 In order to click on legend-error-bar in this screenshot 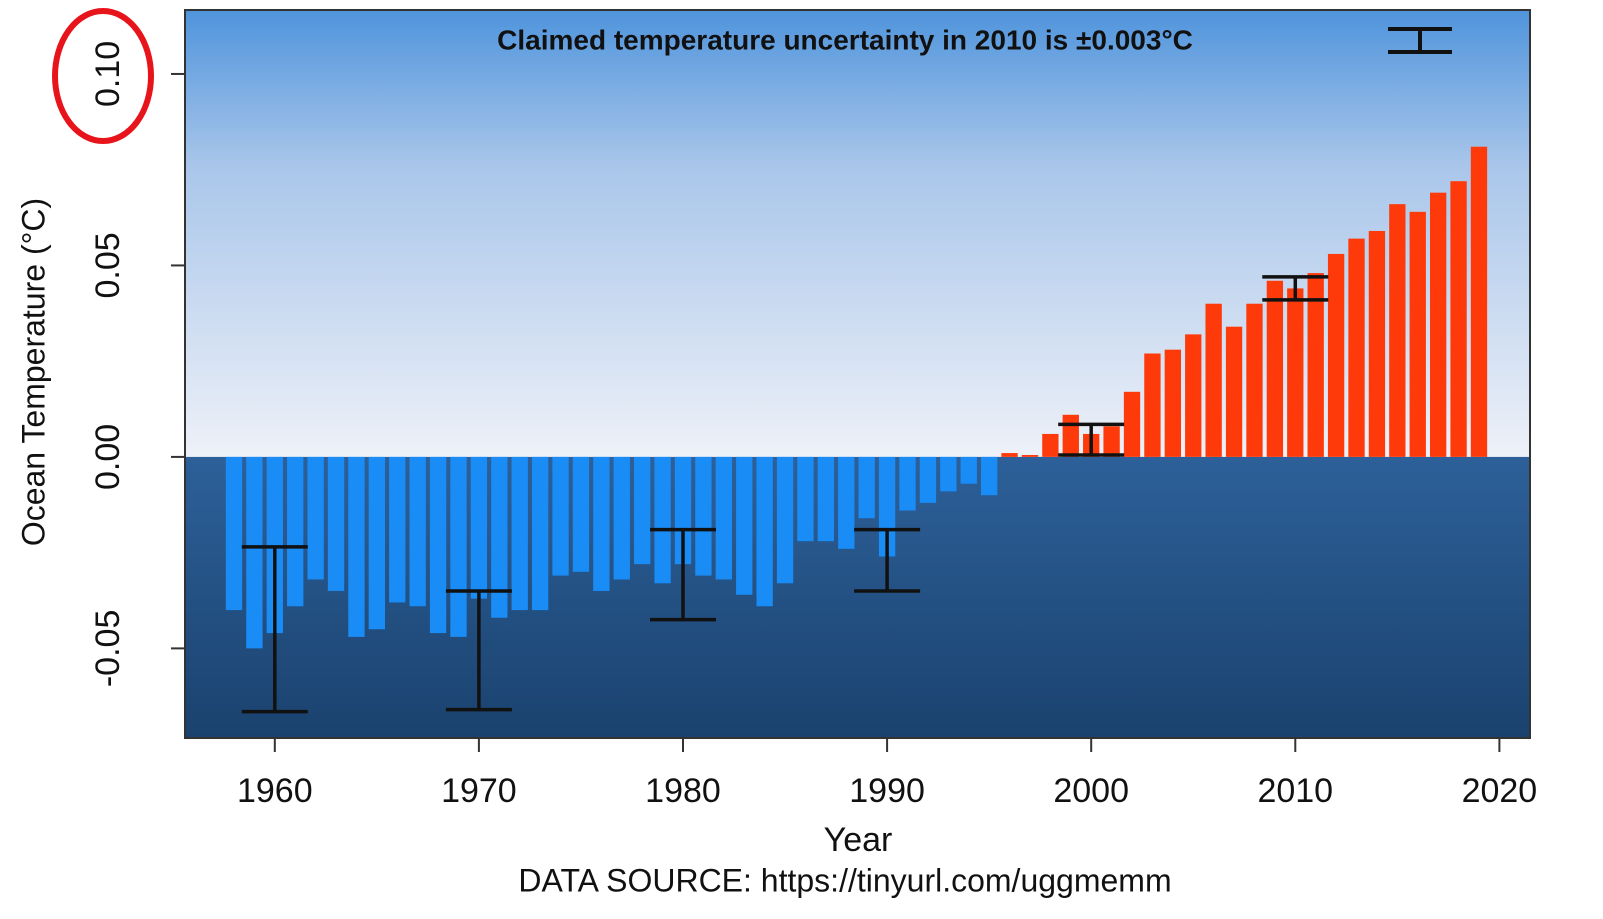, I will do `click(1420, 40)`.